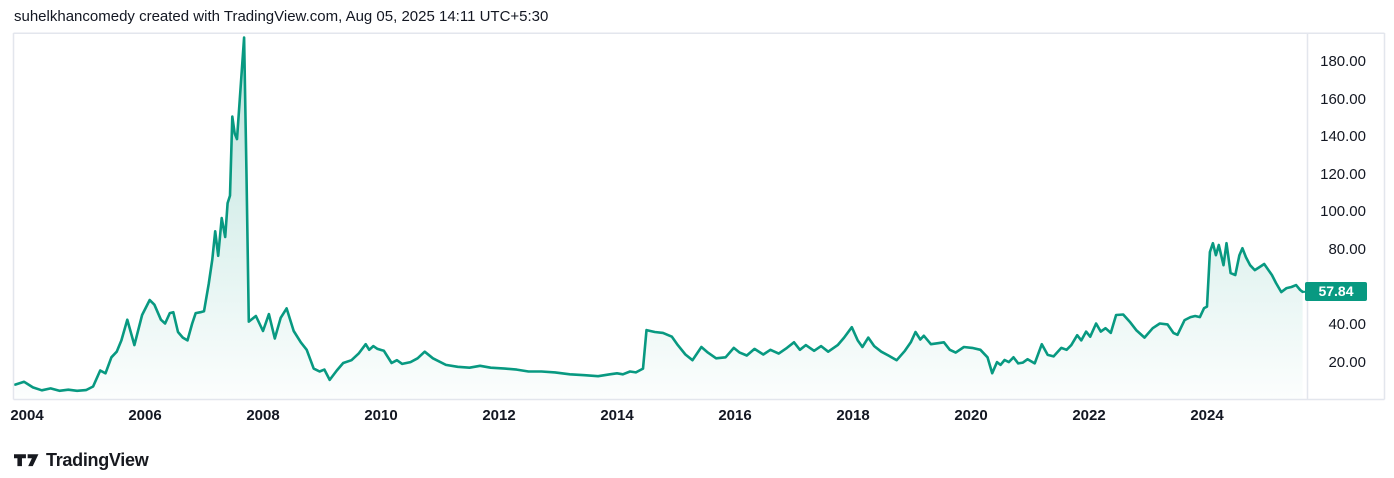  I want to click on time-scale-label: 2010, so click(381, 415).